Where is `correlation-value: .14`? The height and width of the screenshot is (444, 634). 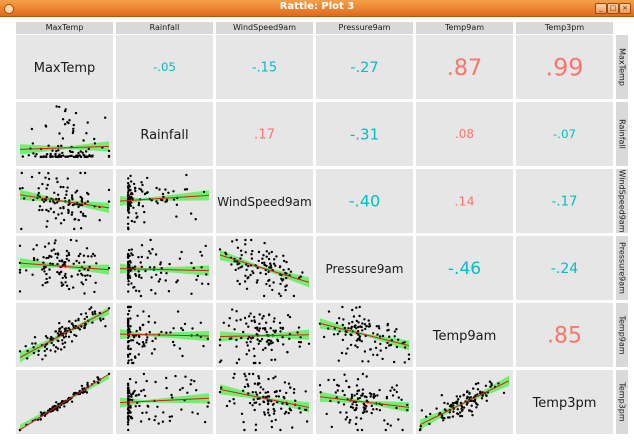
correlation-value: .14 is located at coordinates (464, 201).